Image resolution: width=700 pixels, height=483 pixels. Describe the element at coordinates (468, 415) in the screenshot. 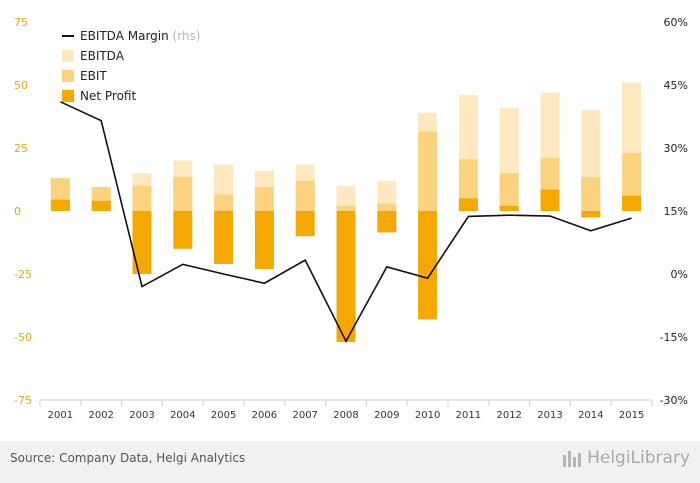

I see `x-tick-label: 2011` at that location.